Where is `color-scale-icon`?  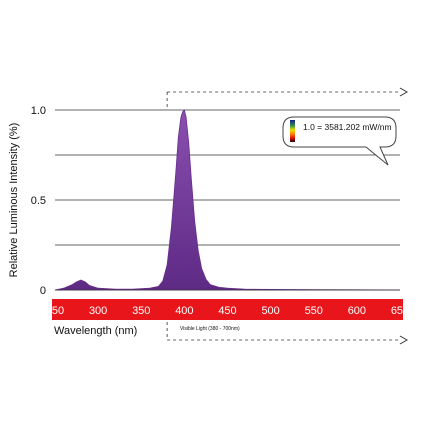 color-scale-icon is located at coordinates (292, 131).